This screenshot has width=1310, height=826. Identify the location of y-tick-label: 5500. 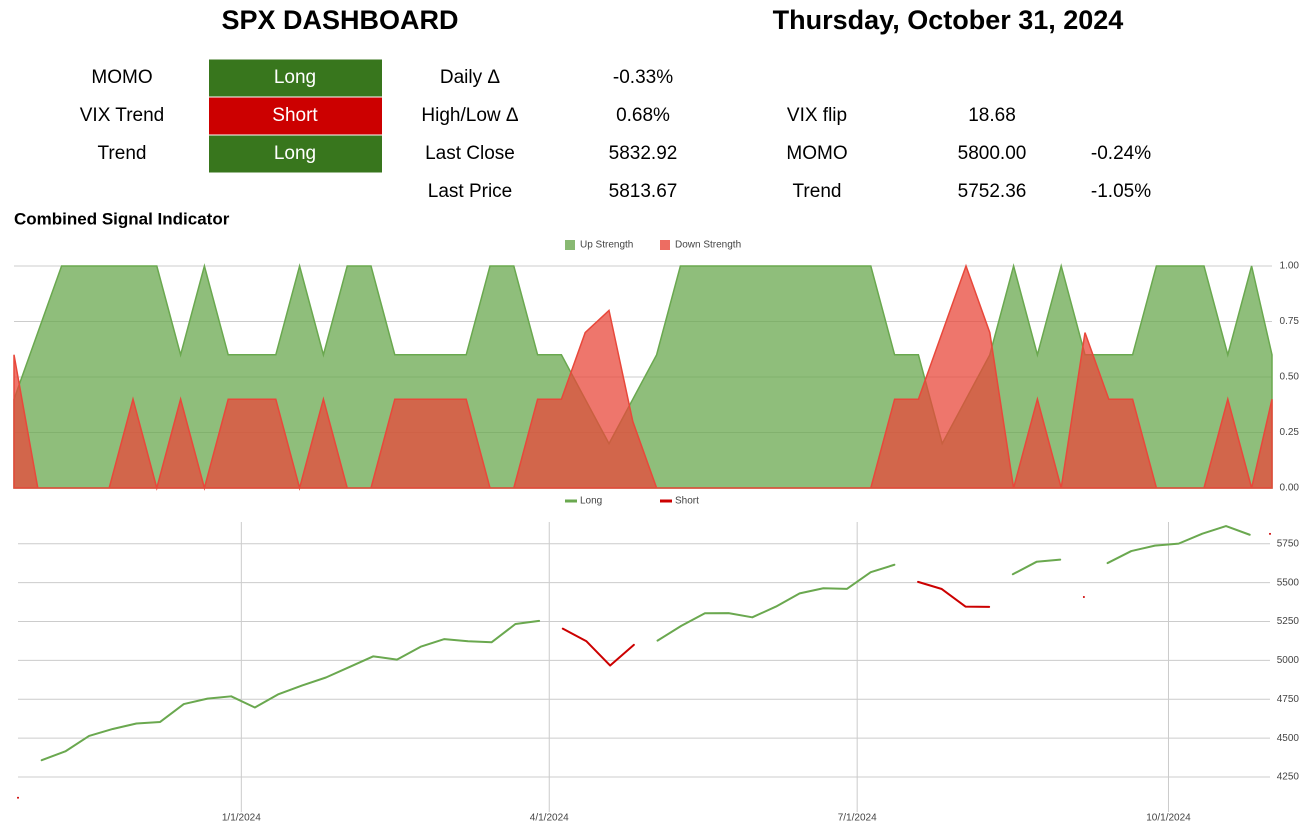
(1288, 582).